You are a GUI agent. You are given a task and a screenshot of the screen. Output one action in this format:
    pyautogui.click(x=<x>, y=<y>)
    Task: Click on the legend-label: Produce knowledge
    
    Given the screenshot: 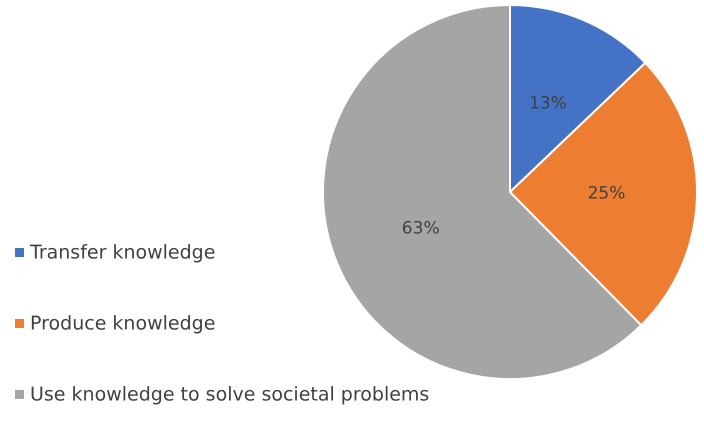 What is the action you would take?
    pyautogui.click(x=123, y=323)
    